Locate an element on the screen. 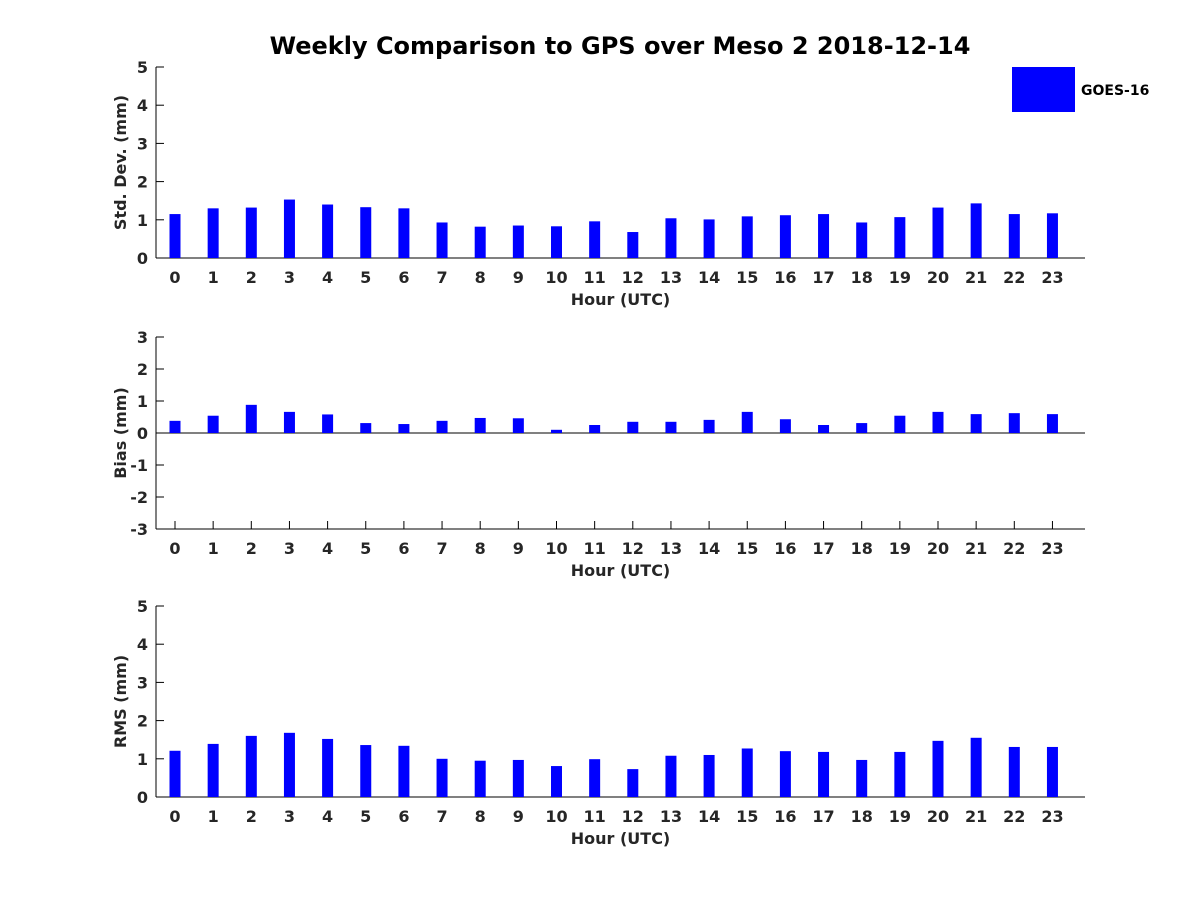 Image resolution: width=1200 pixels, height=900 pixels. bias-x-tick-label: 17 is located at coordinates (823, 548).